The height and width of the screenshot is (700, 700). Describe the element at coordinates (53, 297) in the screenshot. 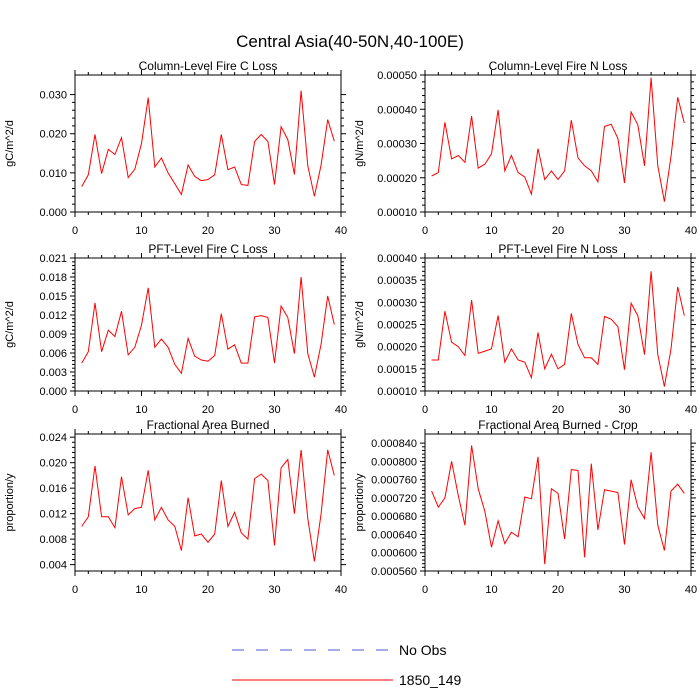

I see `y-tick-label: 0.015` at that location.